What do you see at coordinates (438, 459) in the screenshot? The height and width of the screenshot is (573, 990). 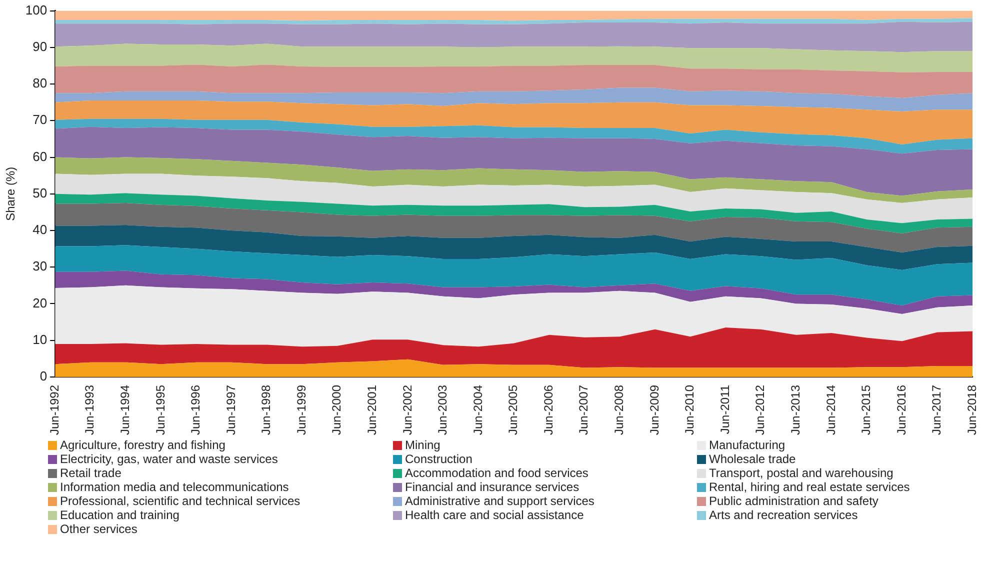 I see `legend-label: Construction` at bounding box center [438, 459].